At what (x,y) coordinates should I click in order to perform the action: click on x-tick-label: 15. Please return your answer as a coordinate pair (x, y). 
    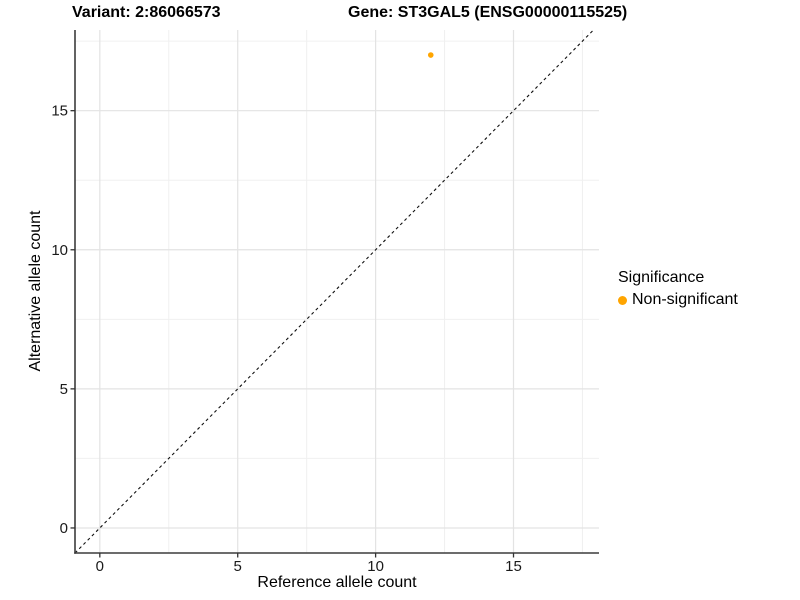
    Looking at the image, I should click on (513, 566).